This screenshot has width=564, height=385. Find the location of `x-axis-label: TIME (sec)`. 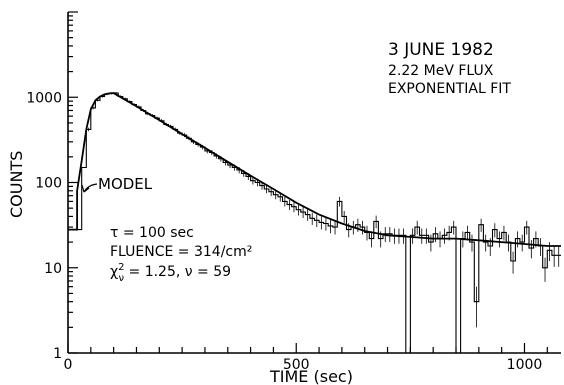

x-axis-label: TIME (sec) is located at coordinates (311, 376).